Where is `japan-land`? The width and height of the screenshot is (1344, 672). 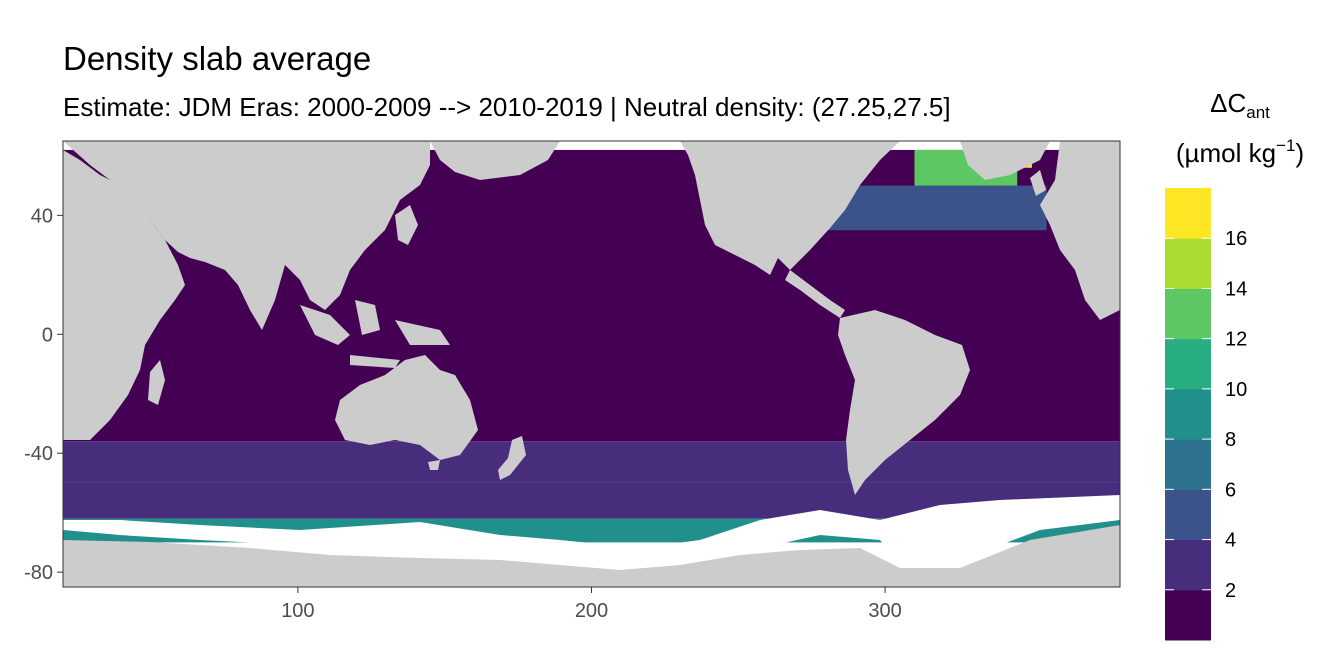 japan-land is located at coordinates (406, 225).